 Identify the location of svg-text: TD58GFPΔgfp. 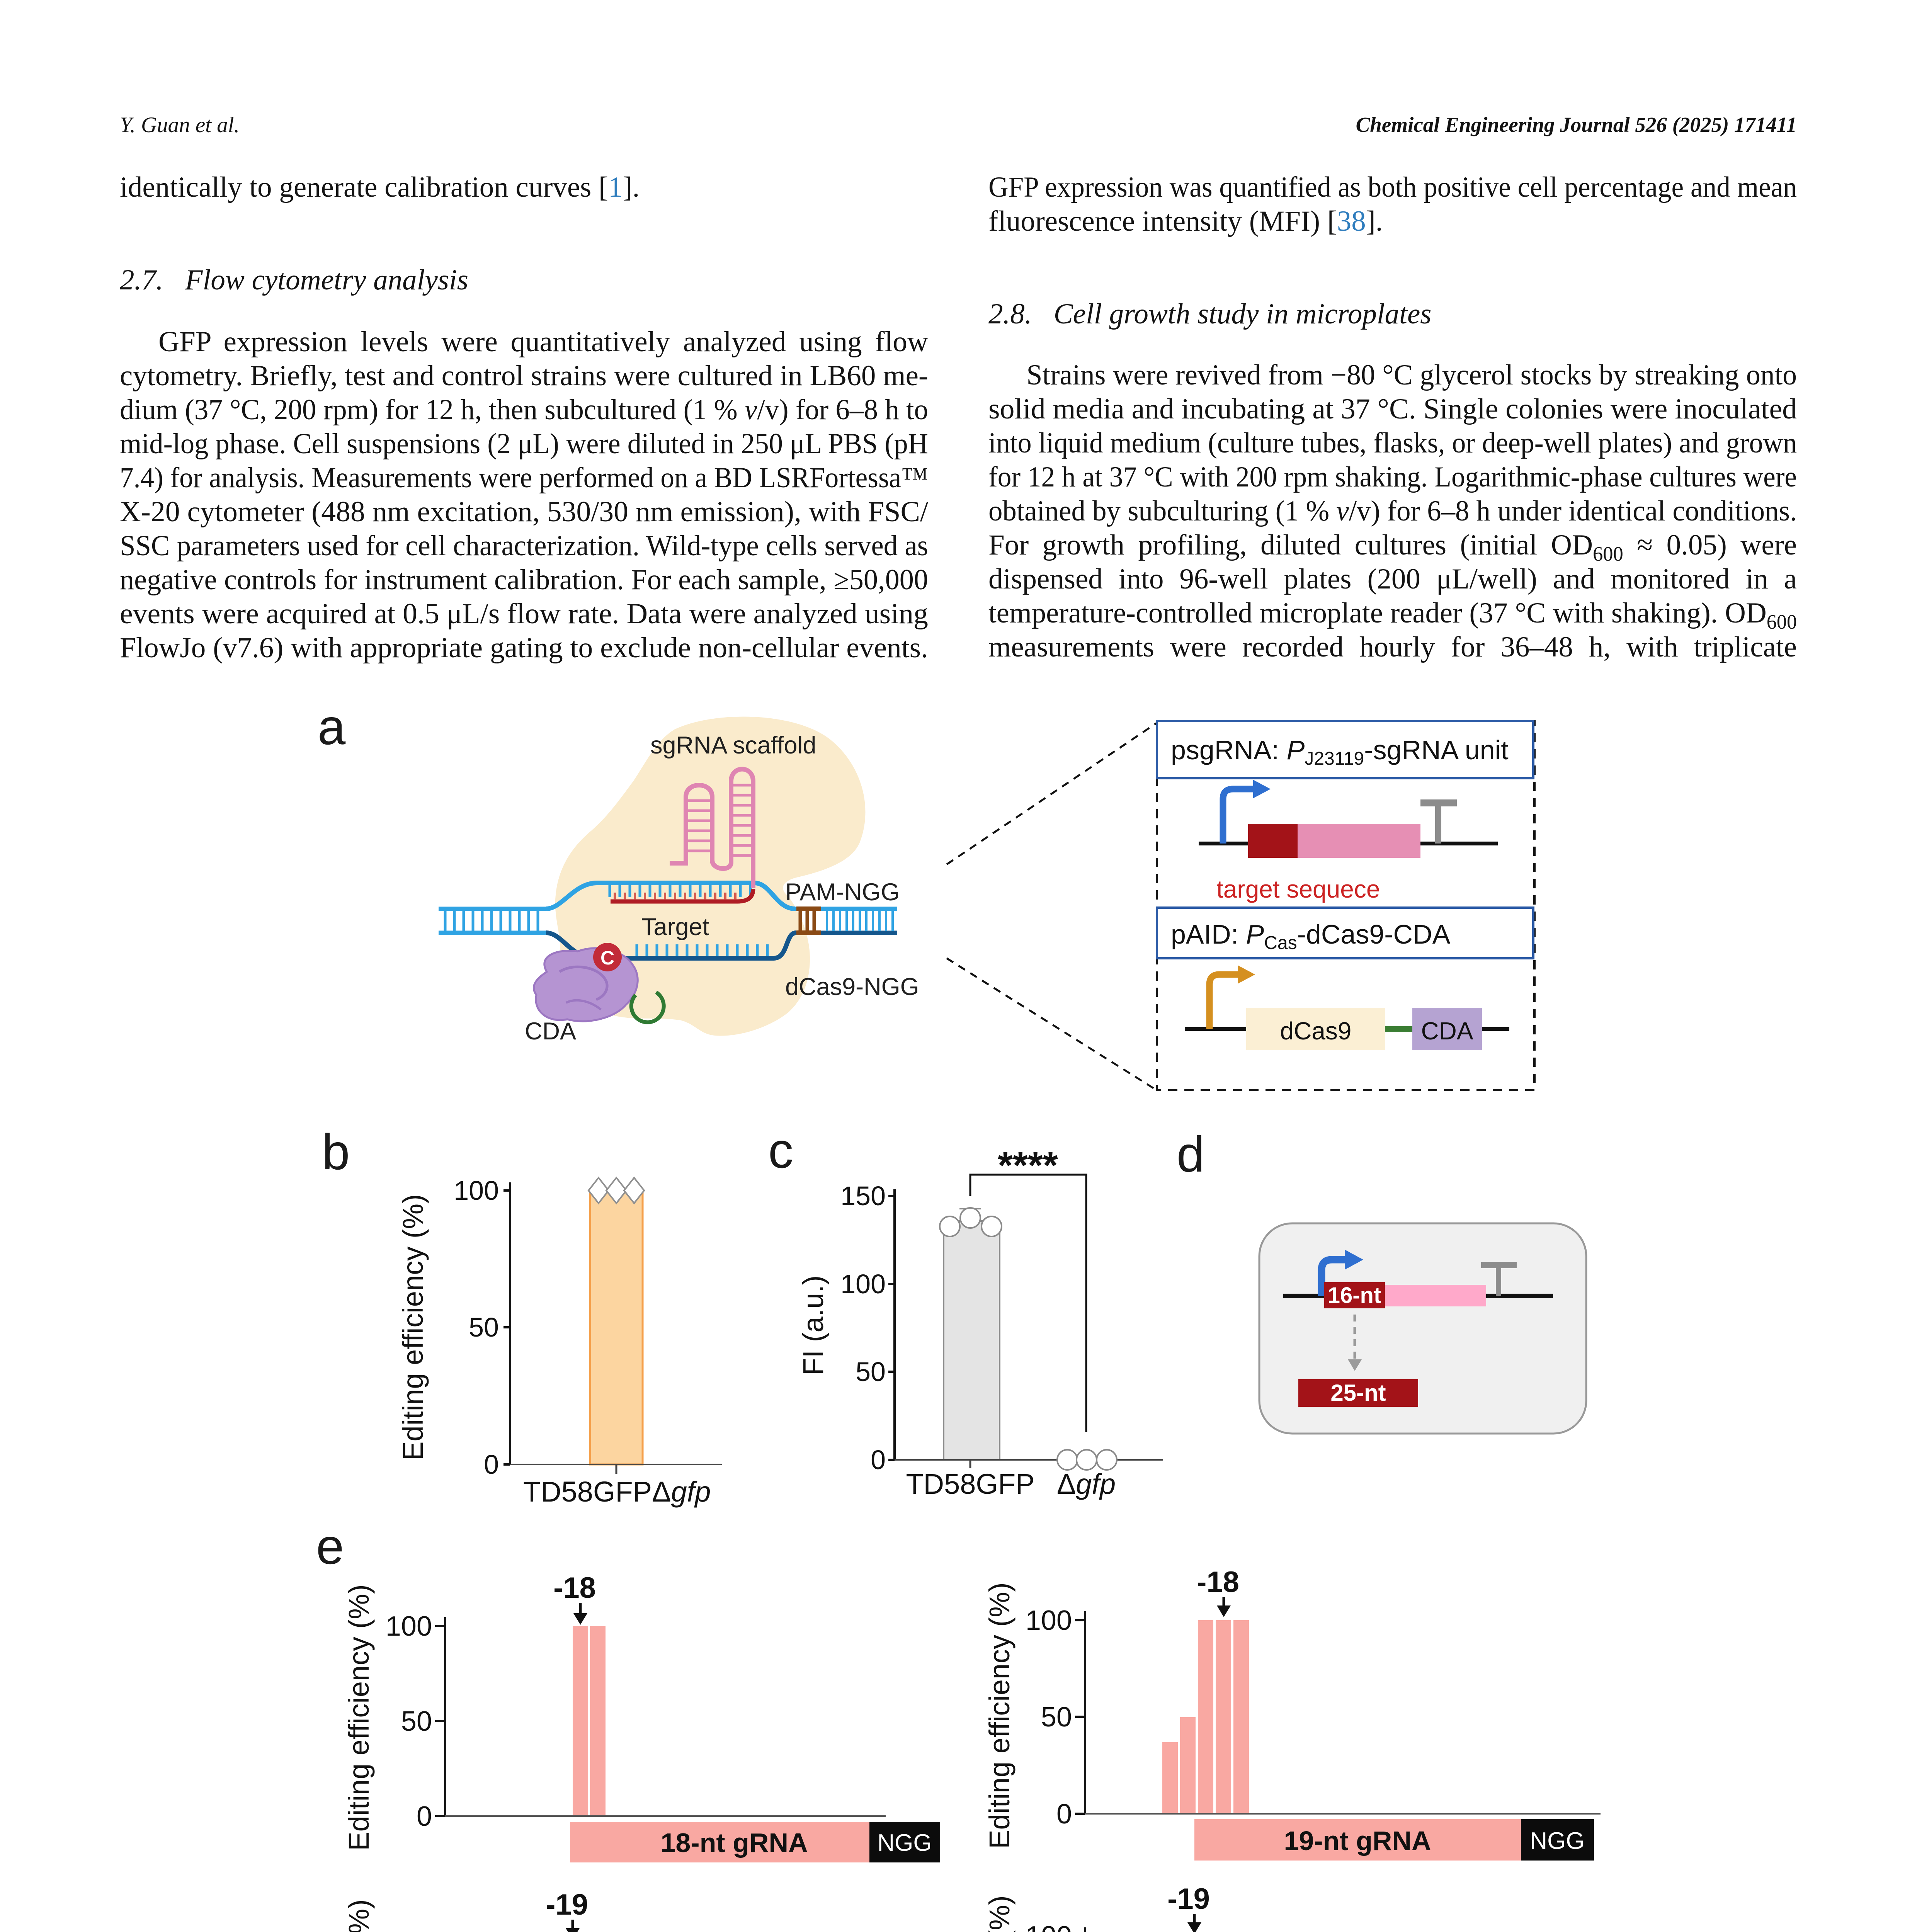
(617, 1492).